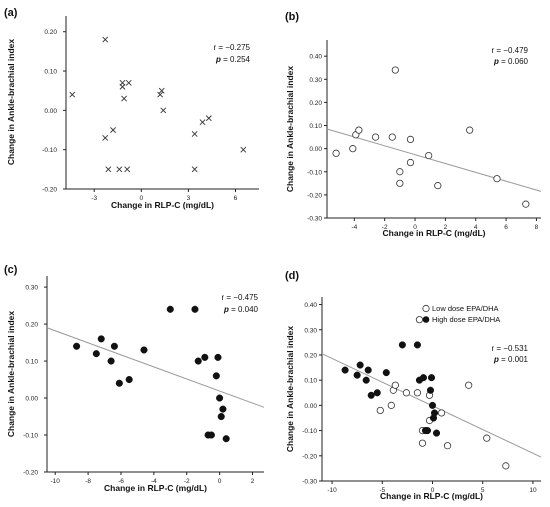 This screenshot has height=507, width=550. I want to click on p-statistic: p = 0.001, so click(511, 359).